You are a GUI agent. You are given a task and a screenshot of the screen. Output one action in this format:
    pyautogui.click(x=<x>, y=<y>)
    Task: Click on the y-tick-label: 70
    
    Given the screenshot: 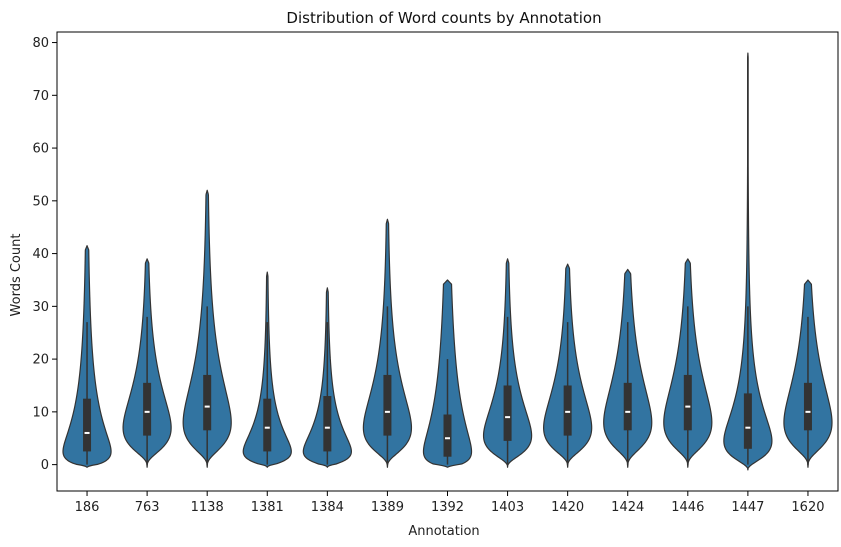 What is the action you would take?
    pyautogui.click(x=40, y=96)
    